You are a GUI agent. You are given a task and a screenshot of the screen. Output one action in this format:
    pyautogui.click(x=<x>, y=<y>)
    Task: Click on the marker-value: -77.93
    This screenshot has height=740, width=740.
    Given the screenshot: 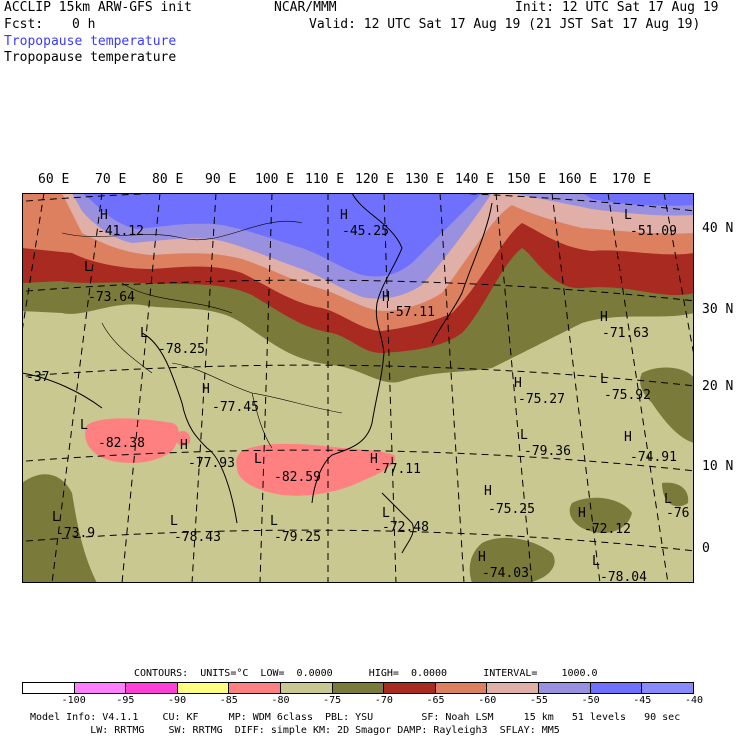 What is the action you would take?
    pyautogui.click(x=211, y=463)
    